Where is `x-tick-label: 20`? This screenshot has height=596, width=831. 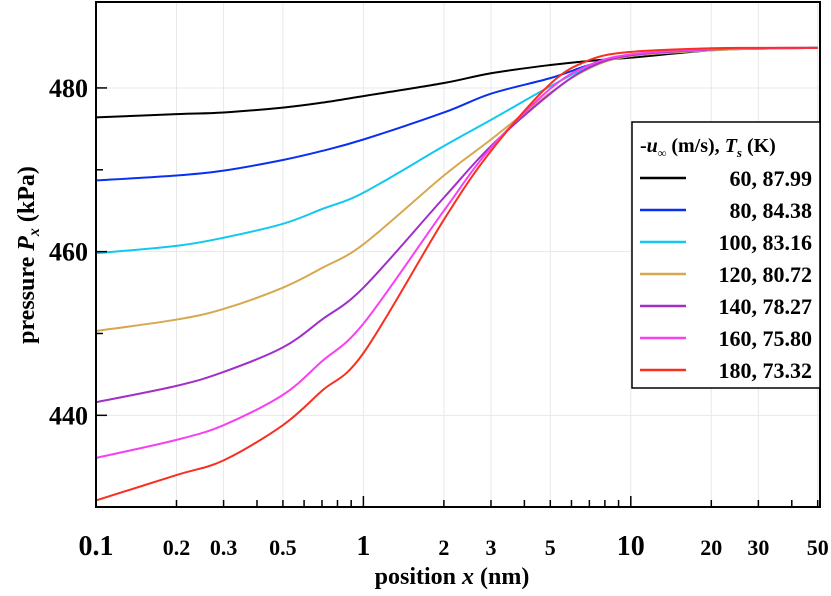 x-tick-label: 20 is located at coordinates (711, 547).